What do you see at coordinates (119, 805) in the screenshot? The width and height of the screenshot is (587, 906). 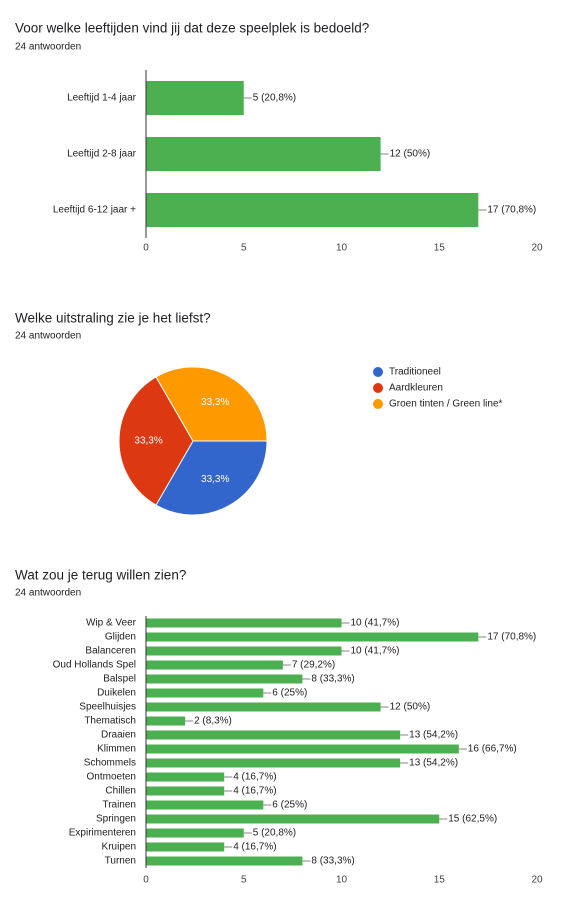 I see `y-tick-label: Trainen` at bounding box center [119, 805].